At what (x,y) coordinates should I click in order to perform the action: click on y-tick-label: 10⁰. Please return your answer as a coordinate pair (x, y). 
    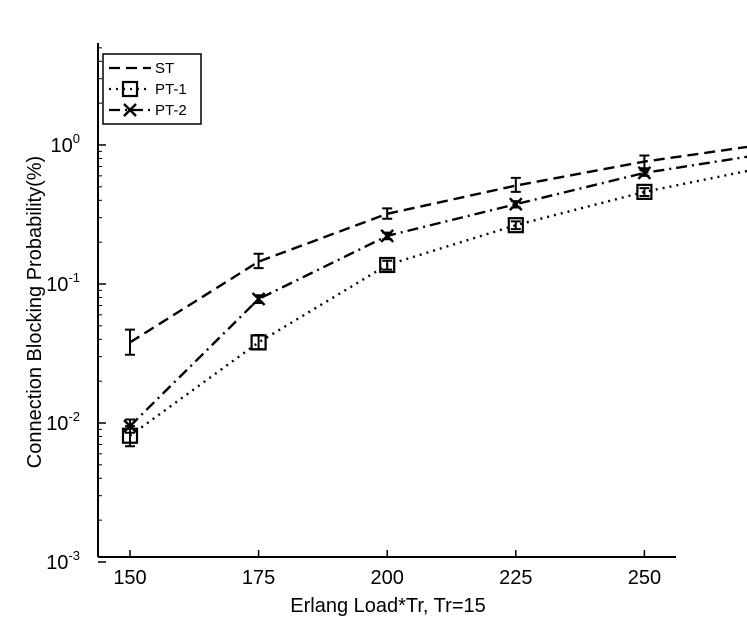
    Looking at the image, I should click on (65, 144).